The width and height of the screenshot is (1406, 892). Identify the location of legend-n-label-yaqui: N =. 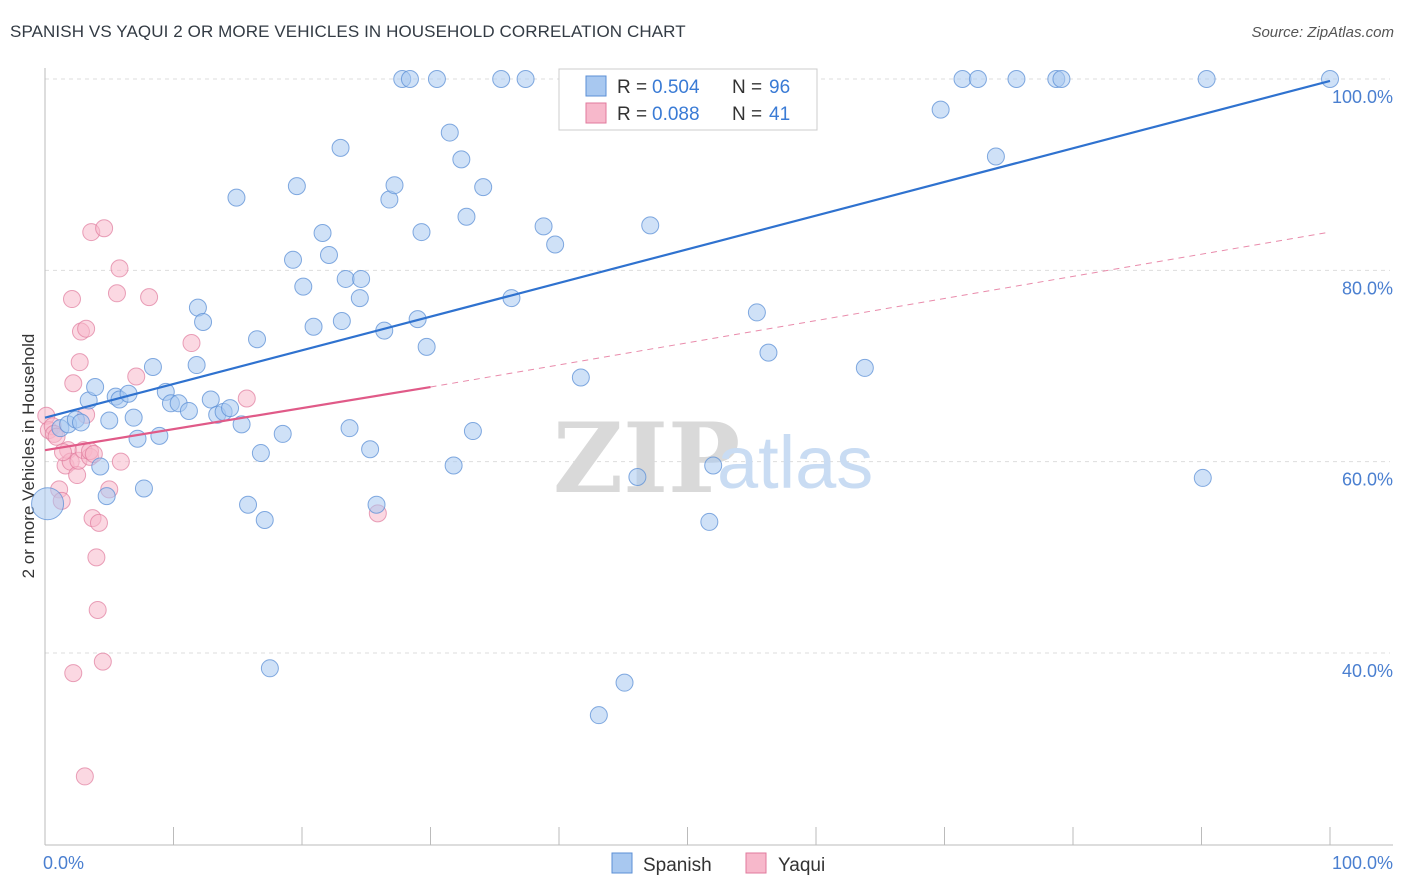
(747, 114).